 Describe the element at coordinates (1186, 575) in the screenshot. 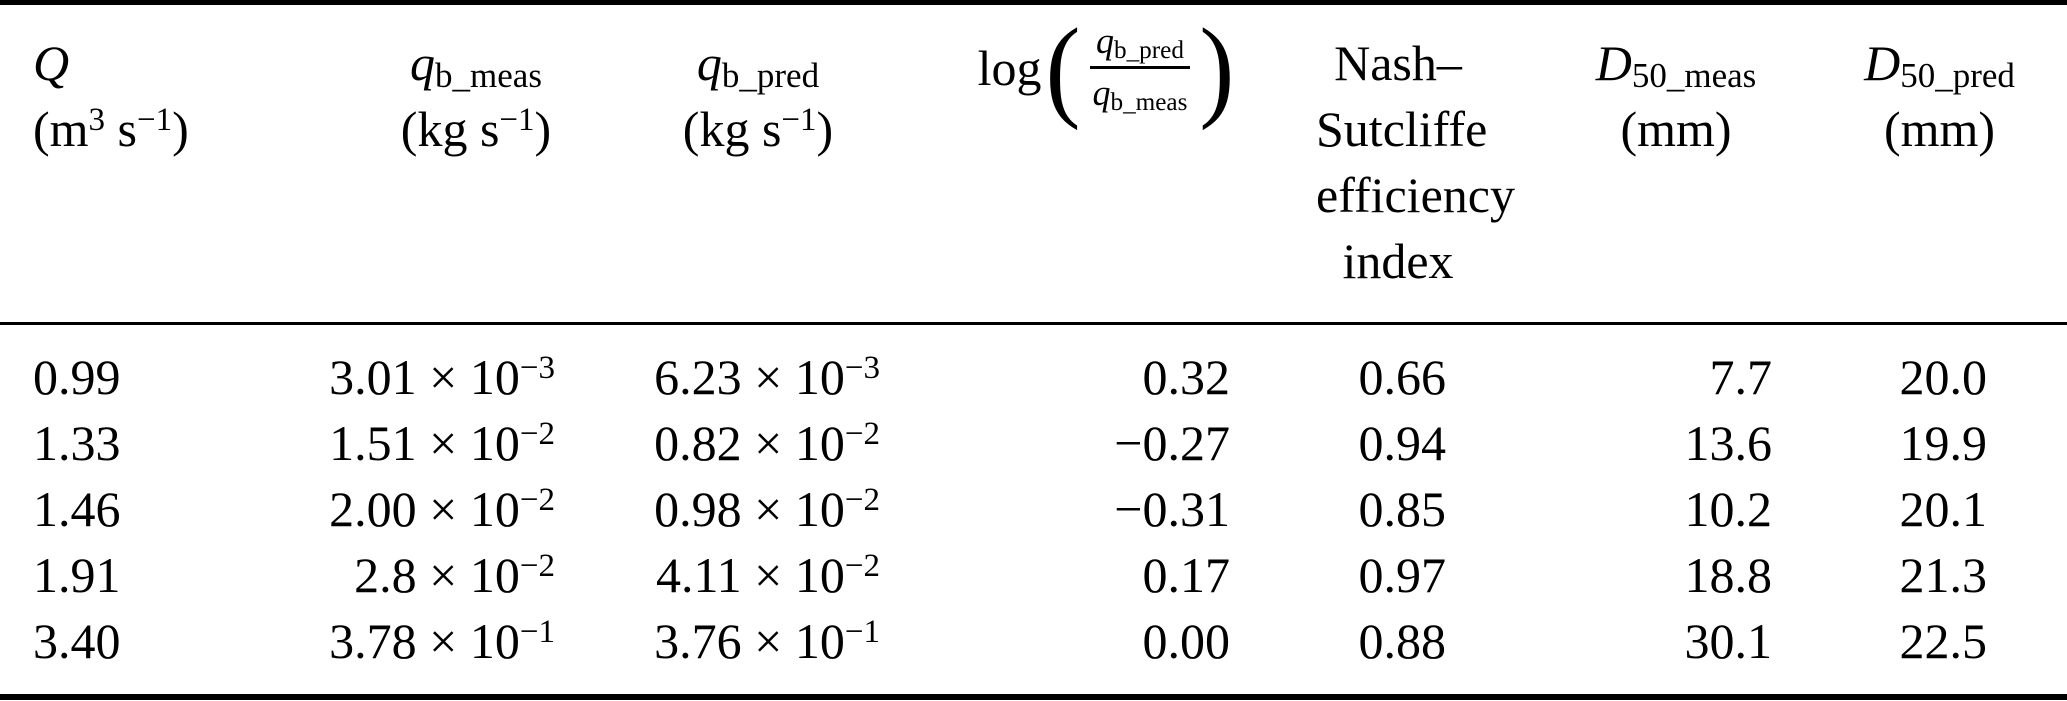

I see `cell-log-ratio: 0.17` at that location.